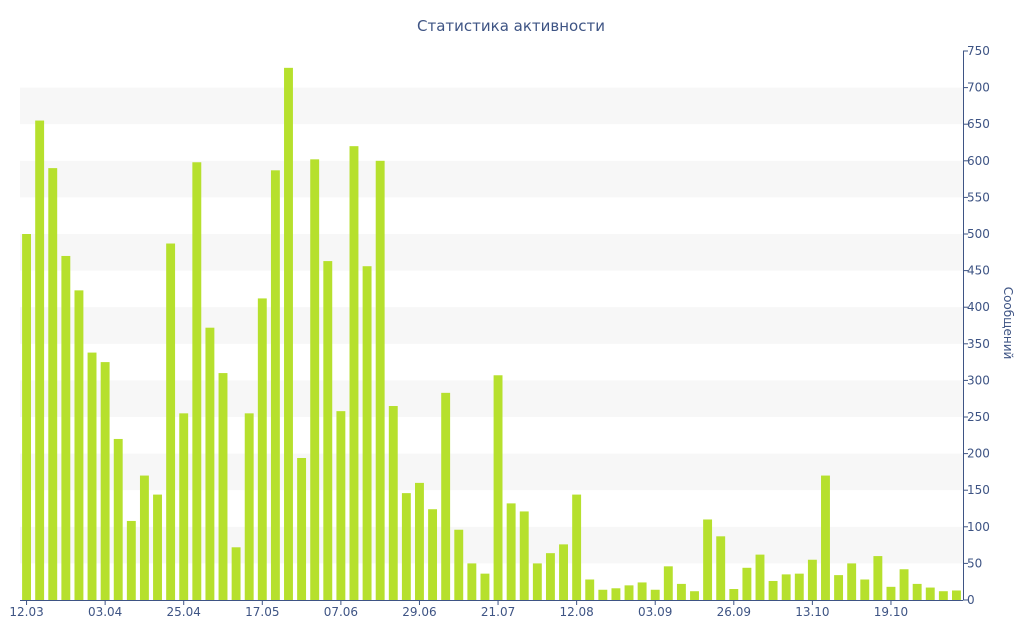  What do you see at coordinates (341, 612) in the screenshot?
I see `x-tick-label: 07.06` at bounding box center [341, 612].